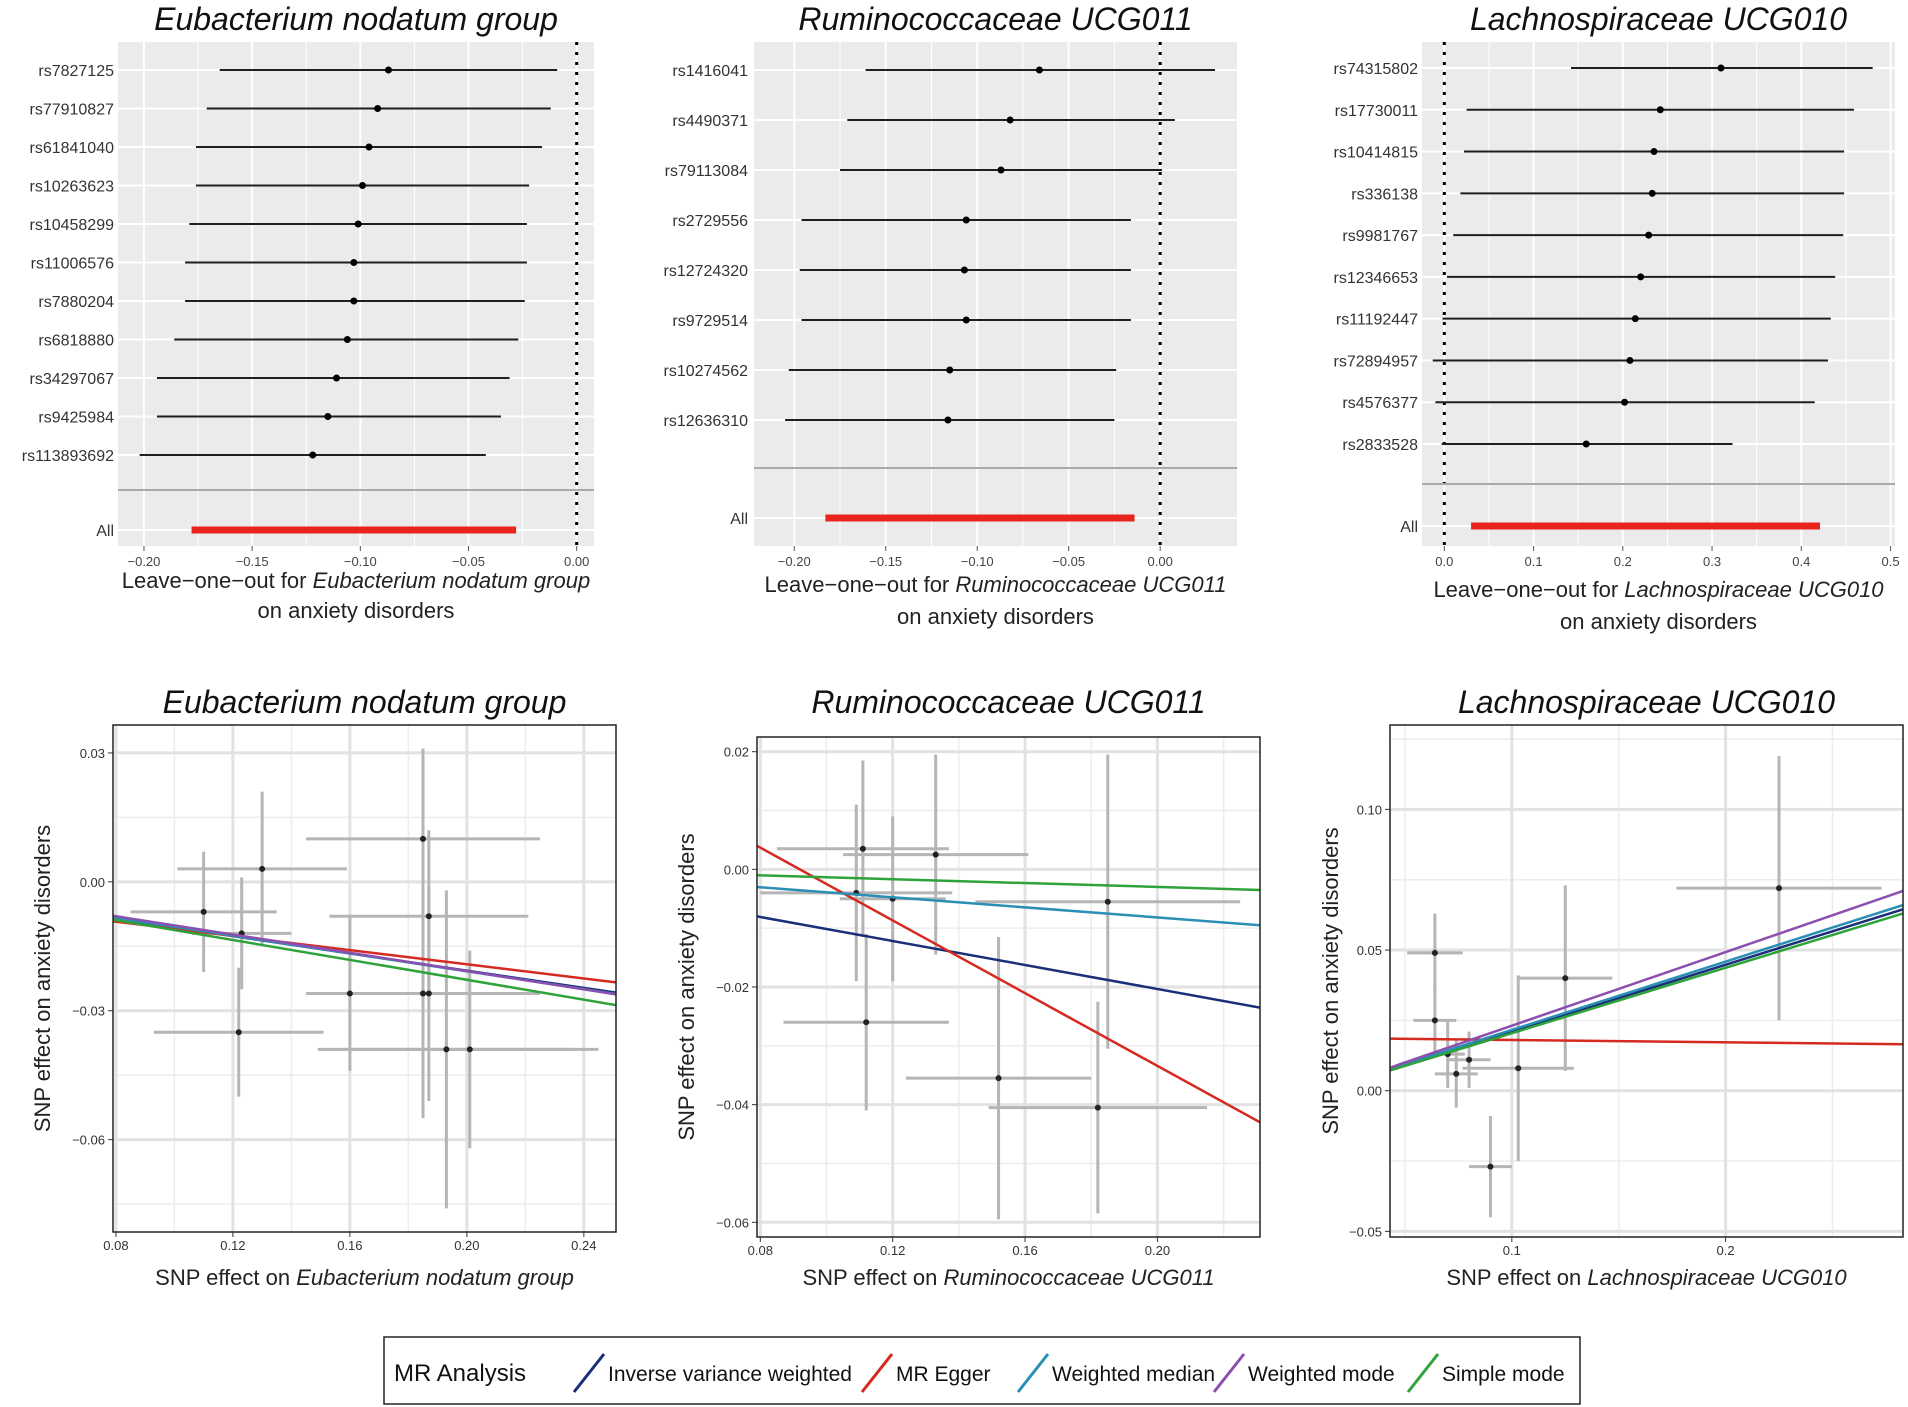 The image size is (1908, 1407). I want to click on y-tick-label: 0.10, so click(1369, 809).